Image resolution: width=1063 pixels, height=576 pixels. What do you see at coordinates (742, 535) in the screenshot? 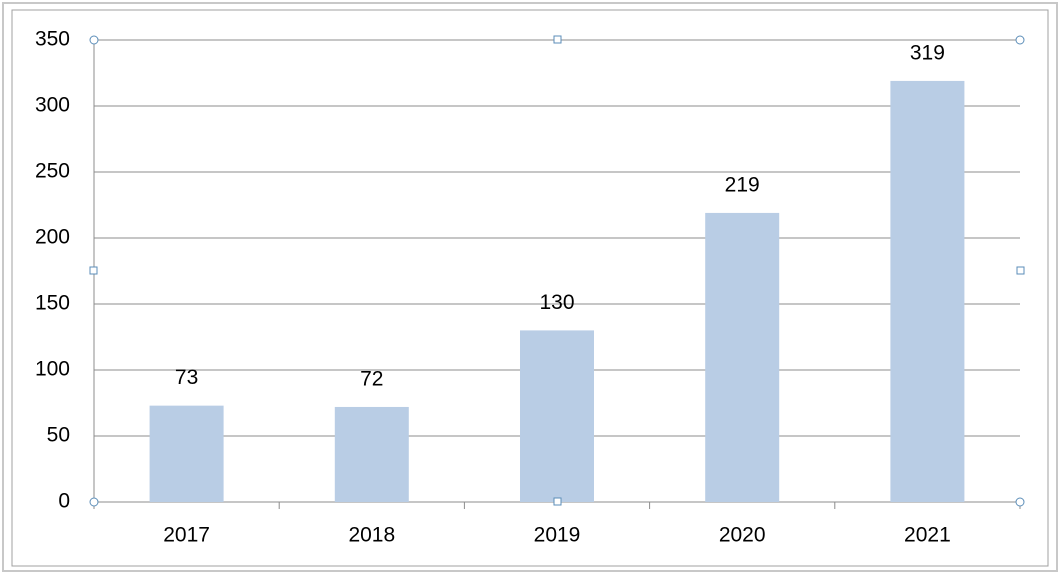
I see `x-tick-label: 2020` at bounding box center [742, 535].